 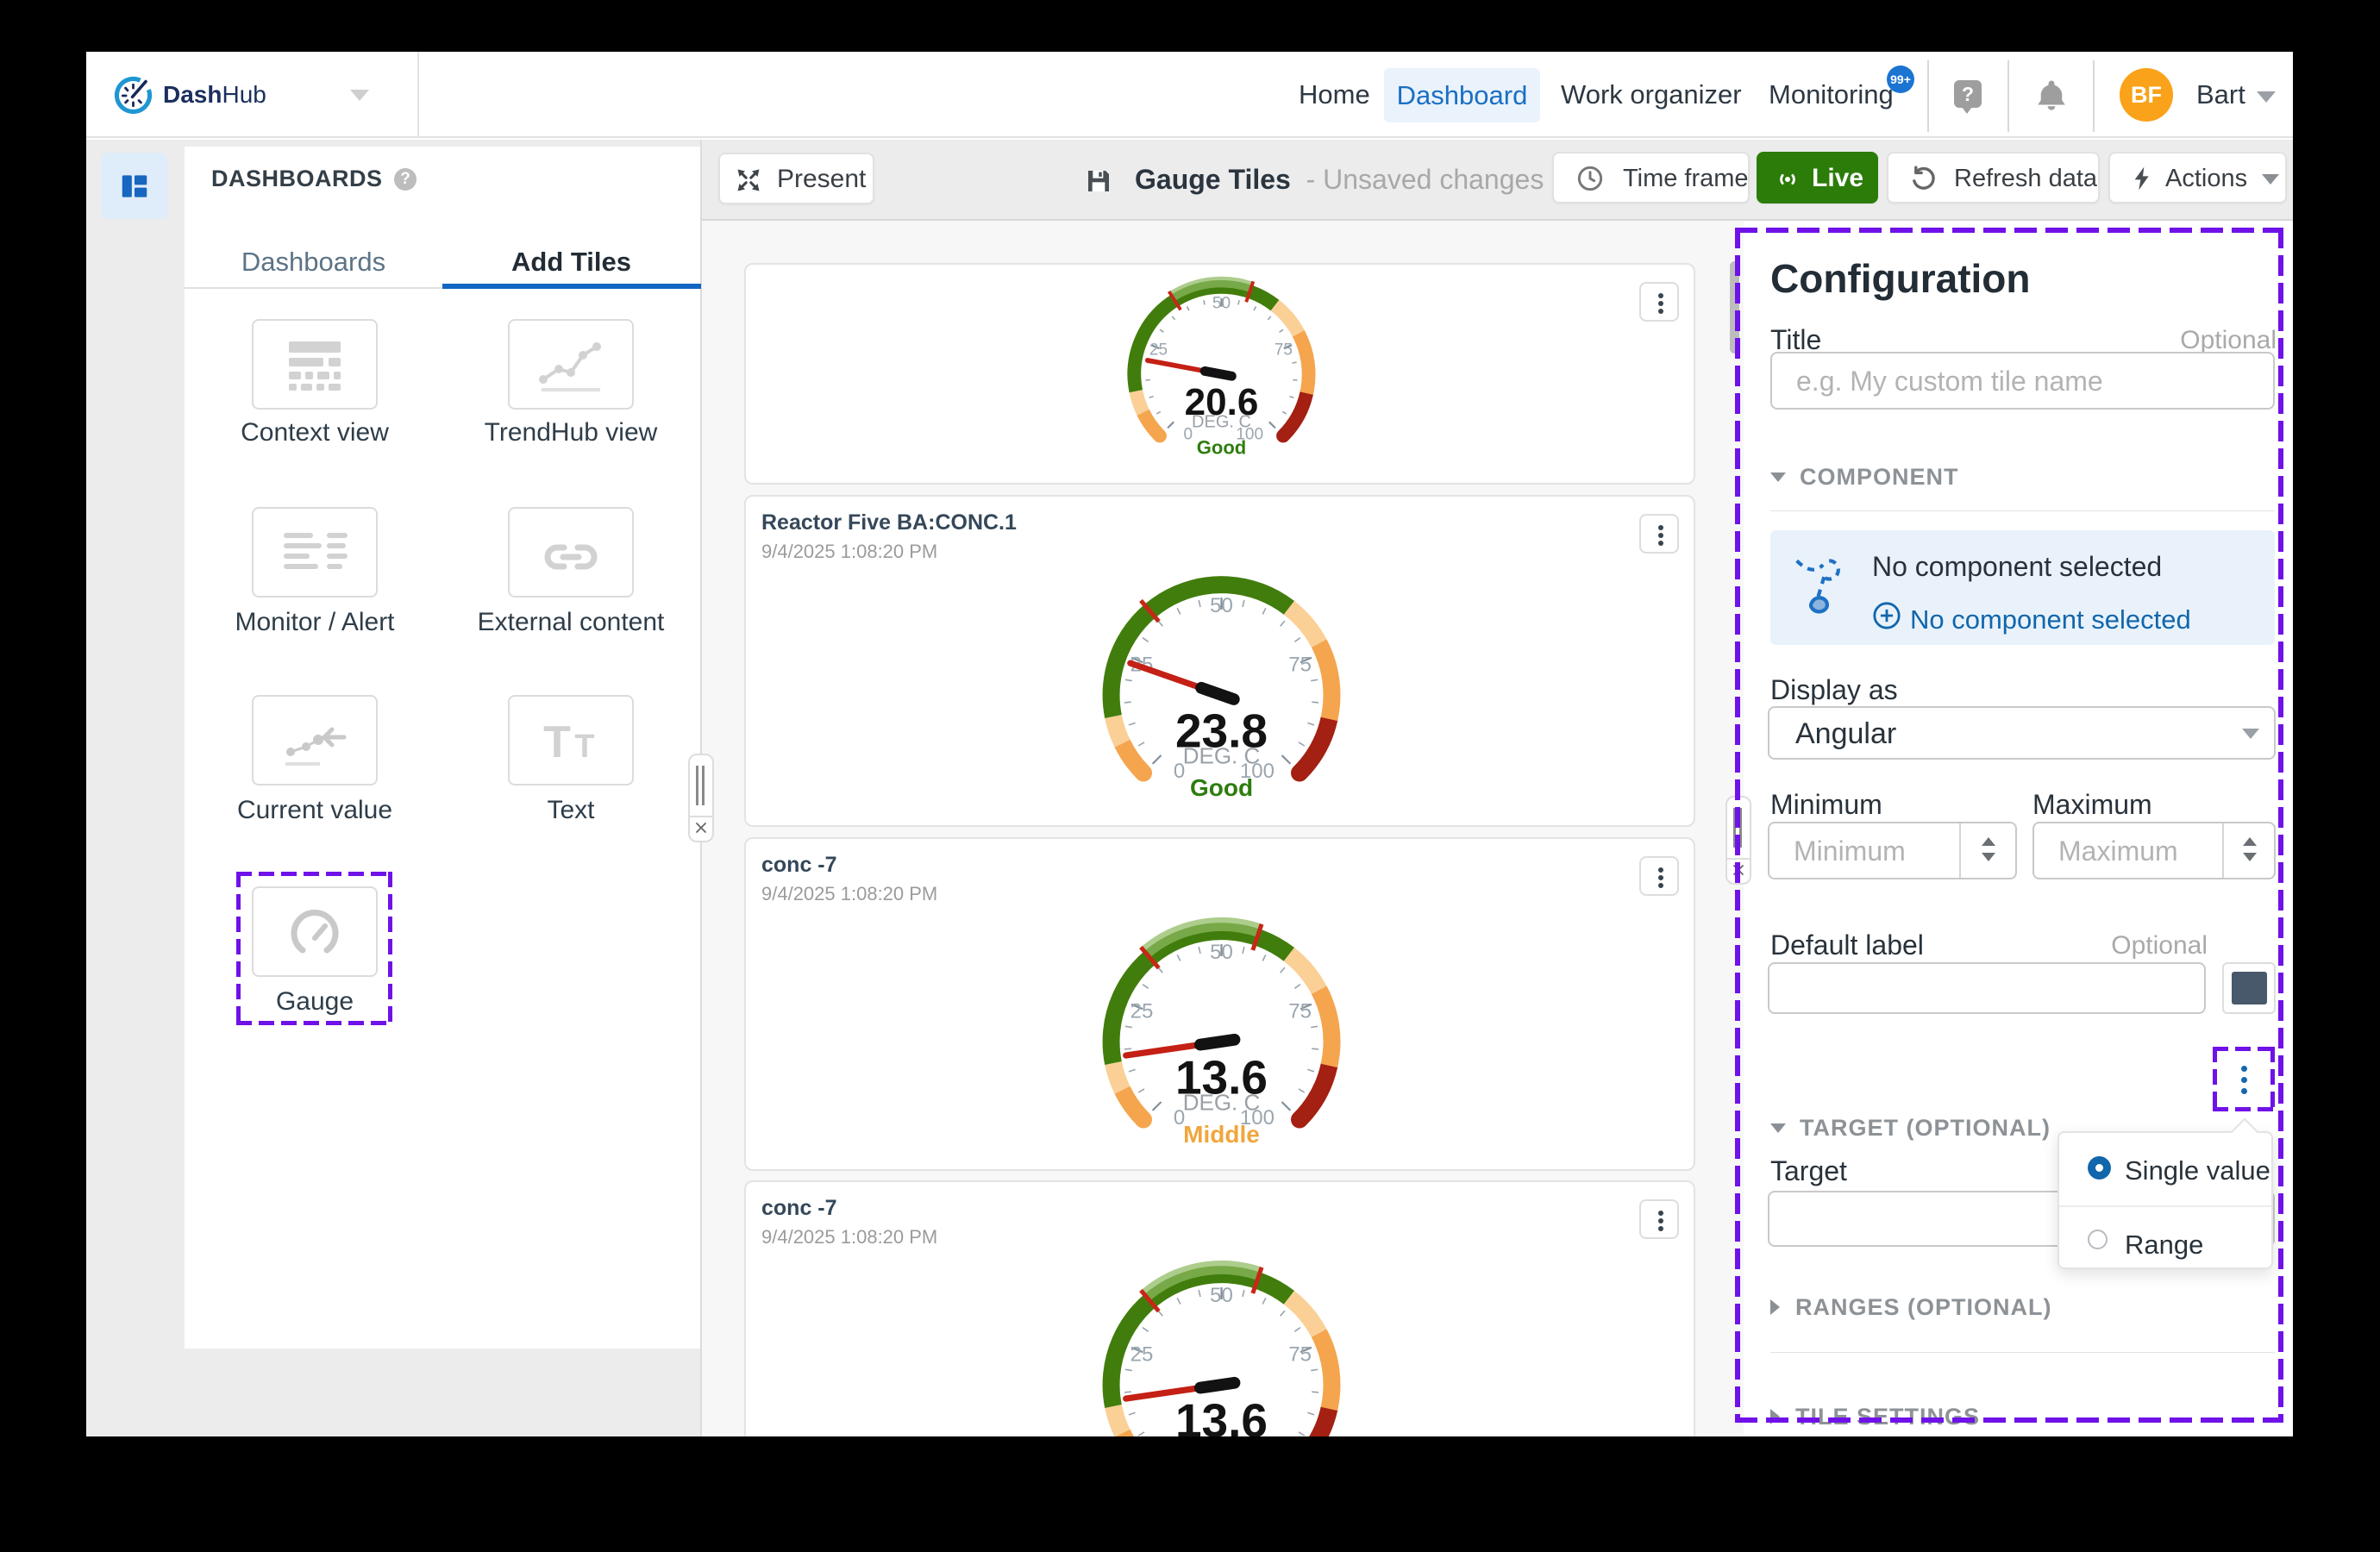 I want to click on svg-text: 23.8, so click(x=1222, y=731).